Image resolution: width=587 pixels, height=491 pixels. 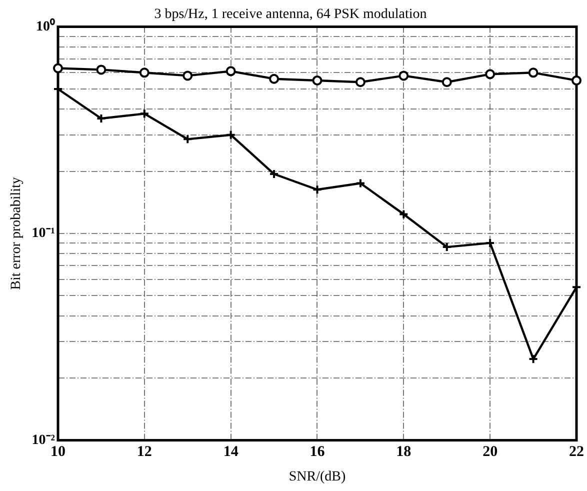 I want to click on y-tick-label: 10⁰, so click(x=45, y=25).